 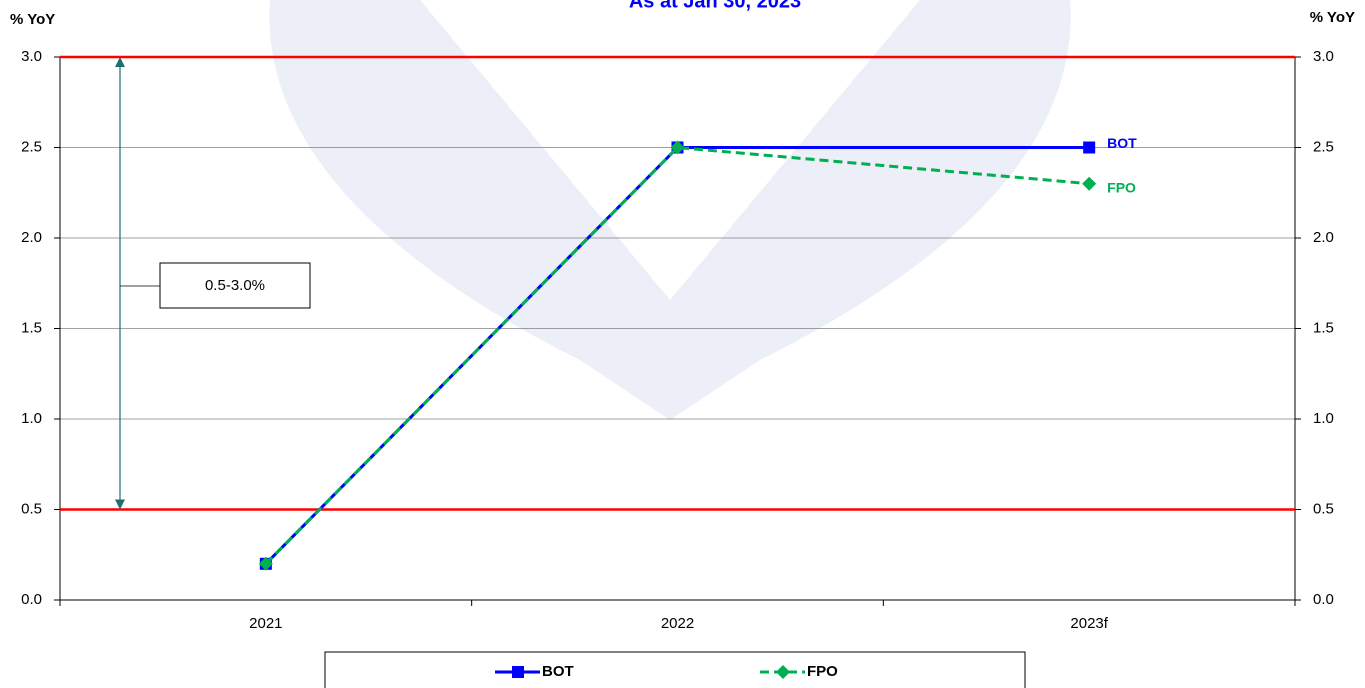 What do you see at coordinates (1323, 599) in the screenshot?
I see `y2-tick-label: 0.0` at bounding box center [1323, 599].